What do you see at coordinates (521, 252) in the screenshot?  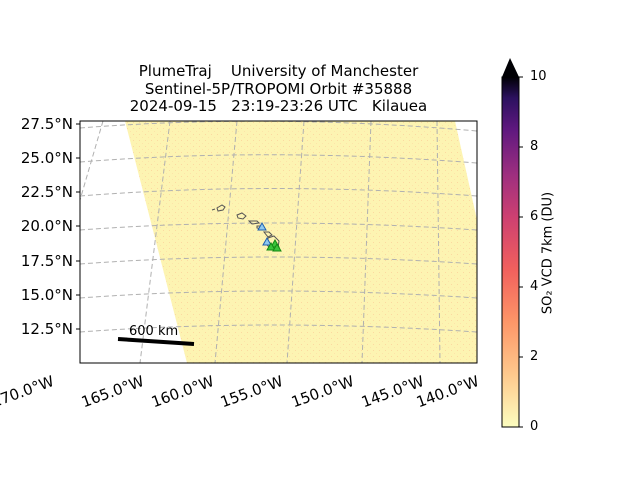 I see `colorbar-ticks` at bounding box center [521, 252].